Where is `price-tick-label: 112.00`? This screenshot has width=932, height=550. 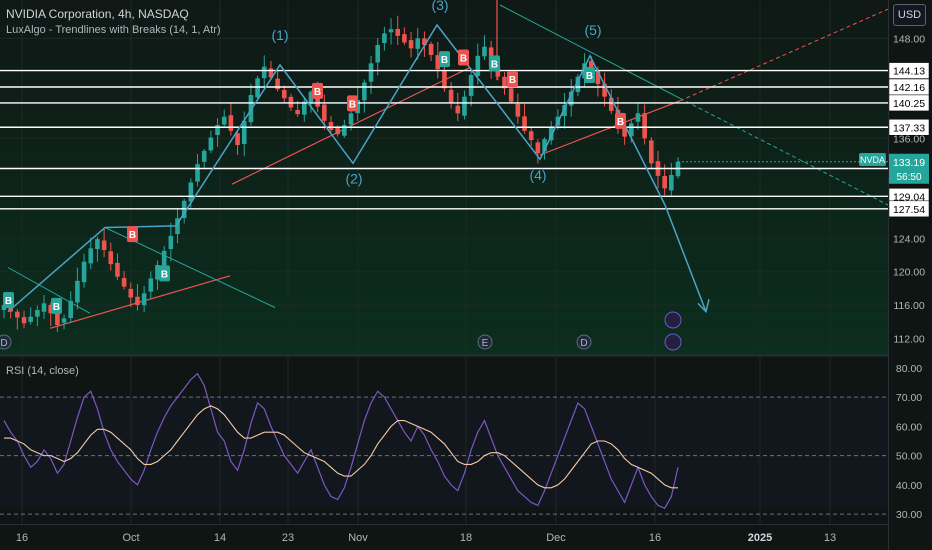
price-tick-label: 112.00 is located at coordinates (908, 339).